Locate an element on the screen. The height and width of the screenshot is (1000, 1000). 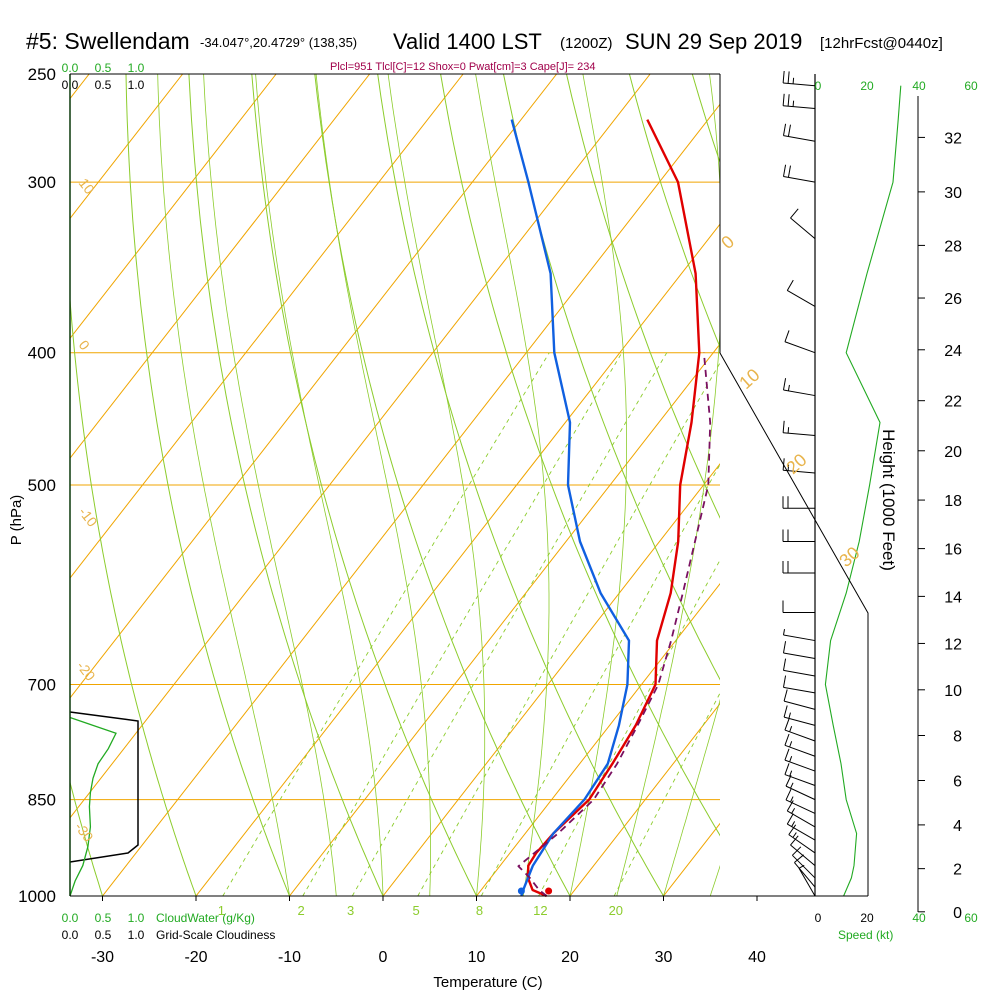
height-tick-label: 0 is located at coordinates (957, 913).